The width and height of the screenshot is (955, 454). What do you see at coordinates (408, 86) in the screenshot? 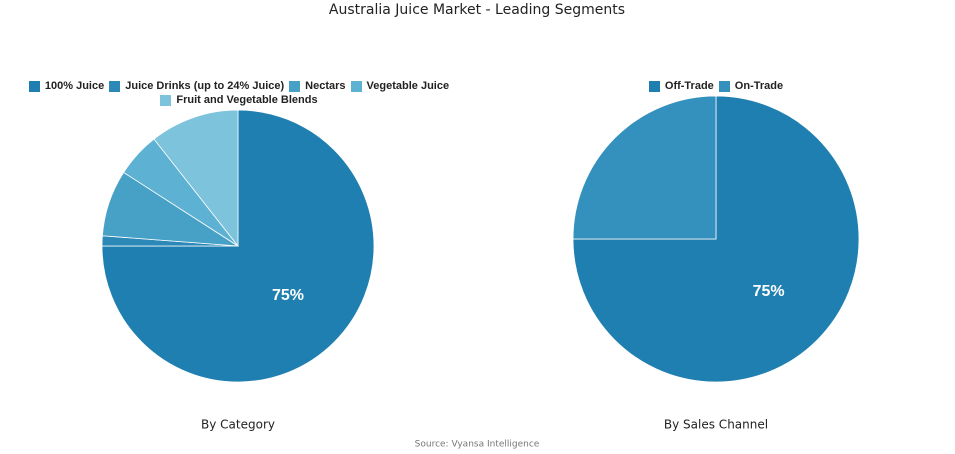
I see `legend-label: Vegetable Juice` at bounding box center [408, 86].